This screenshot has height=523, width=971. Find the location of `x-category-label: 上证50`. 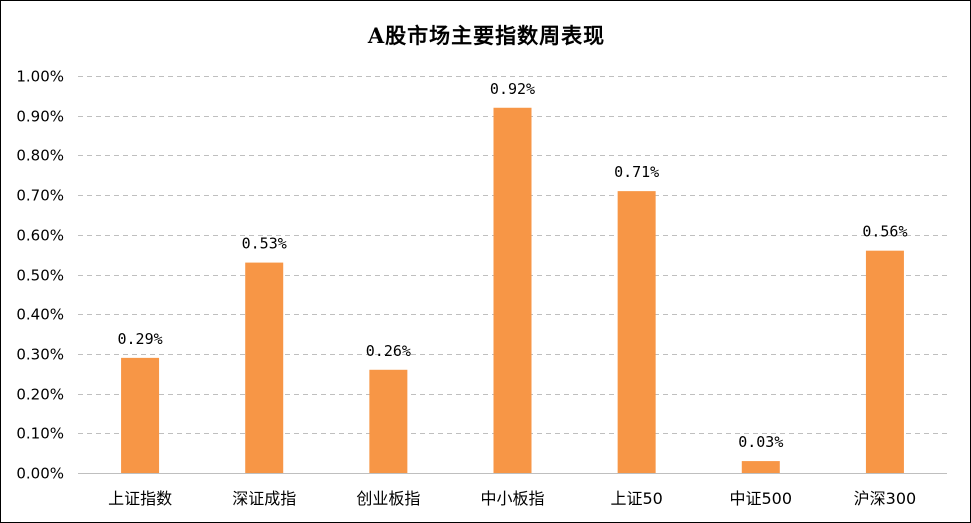

x-category-label: 上证50 is located at coordinates (636, 498).